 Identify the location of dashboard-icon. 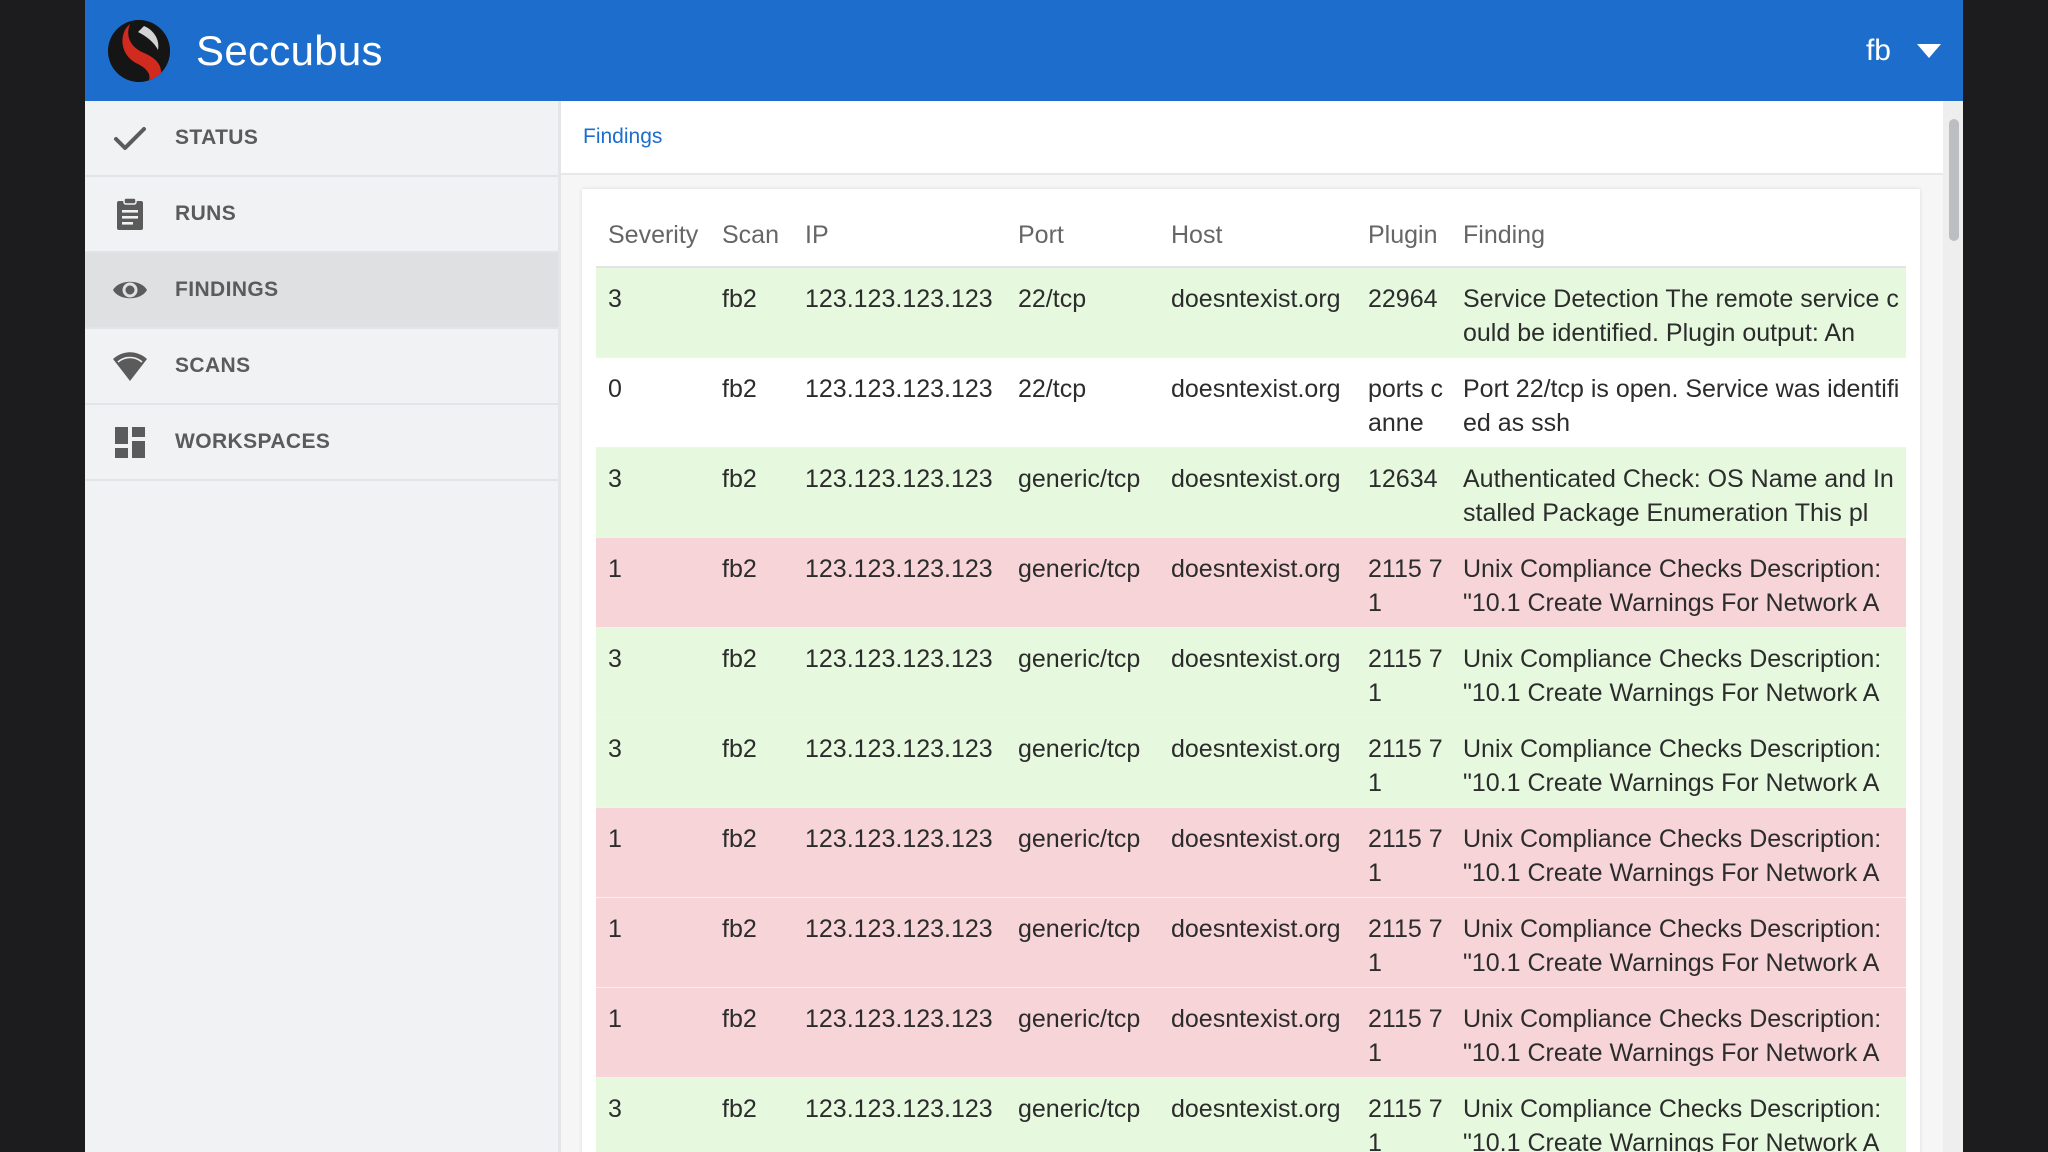
(130, 442).